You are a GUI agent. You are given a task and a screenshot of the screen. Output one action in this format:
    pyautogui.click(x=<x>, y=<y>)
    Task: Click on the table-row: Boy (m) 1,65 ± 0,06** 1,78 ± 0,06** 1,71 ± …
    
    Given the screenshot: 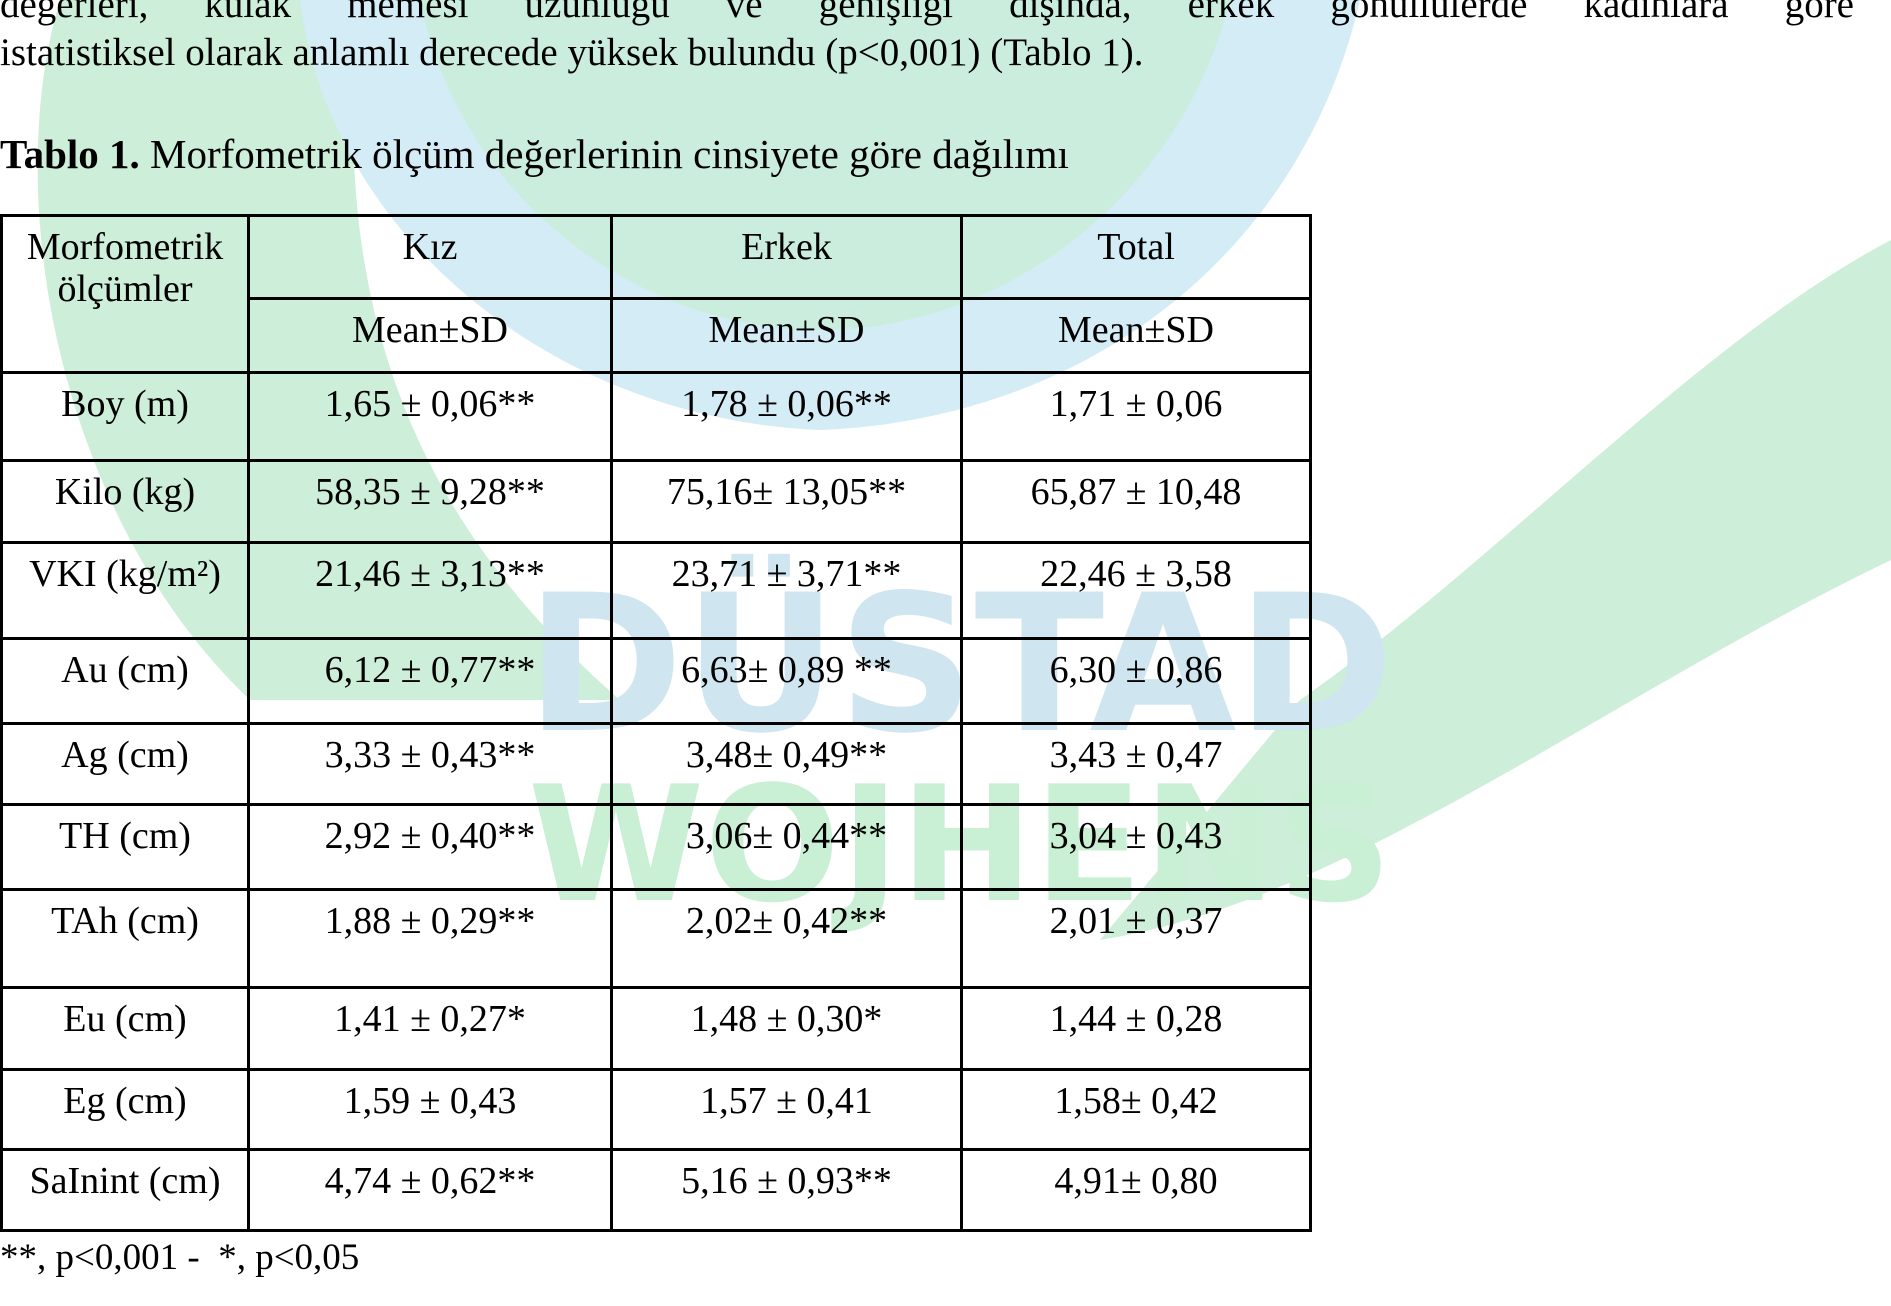 What is the action you would take?
    pyautogui.click(x=656, y=416)
    